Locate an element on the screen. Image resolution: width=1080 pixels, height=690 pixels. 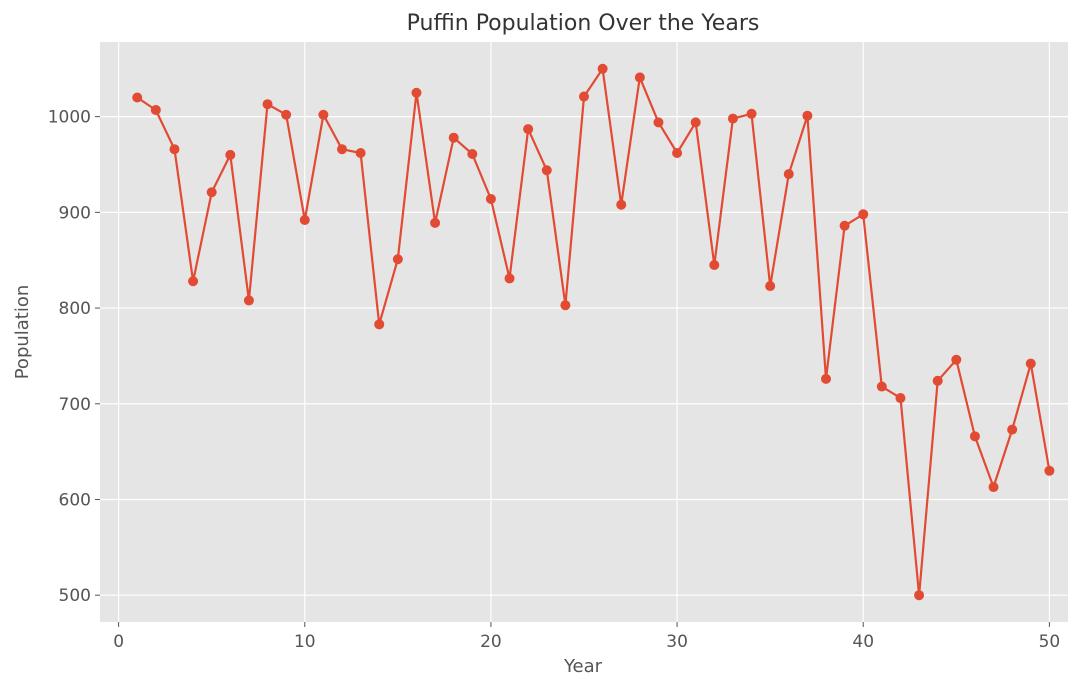
x-tick-label: 10 is located at coordinates (305, 642).